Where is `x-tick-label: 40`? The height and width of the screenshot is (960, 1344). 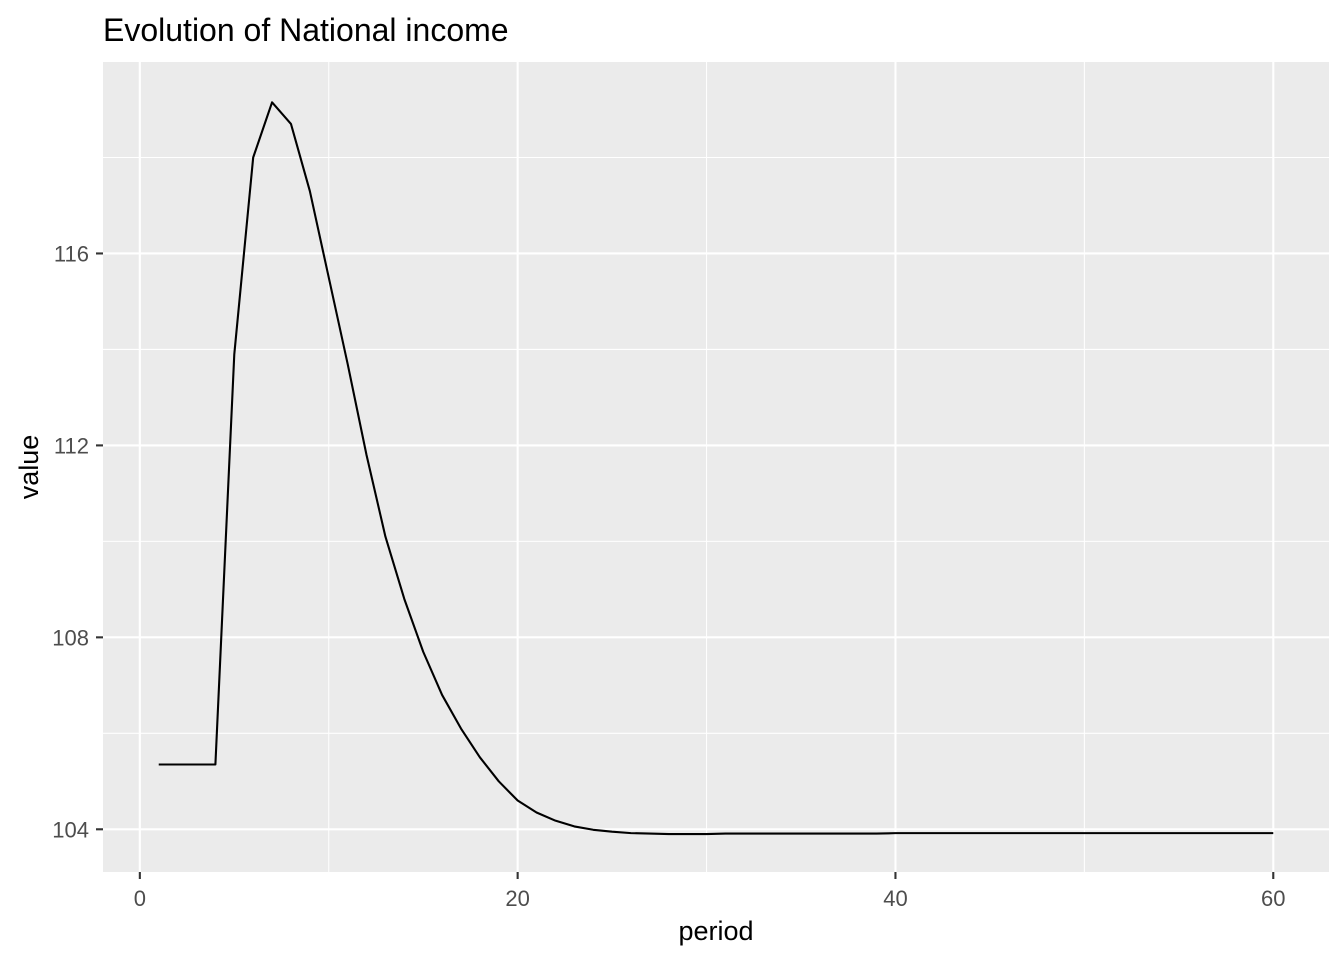
x-tick-label: 40 is located at coordinates (895, 898).